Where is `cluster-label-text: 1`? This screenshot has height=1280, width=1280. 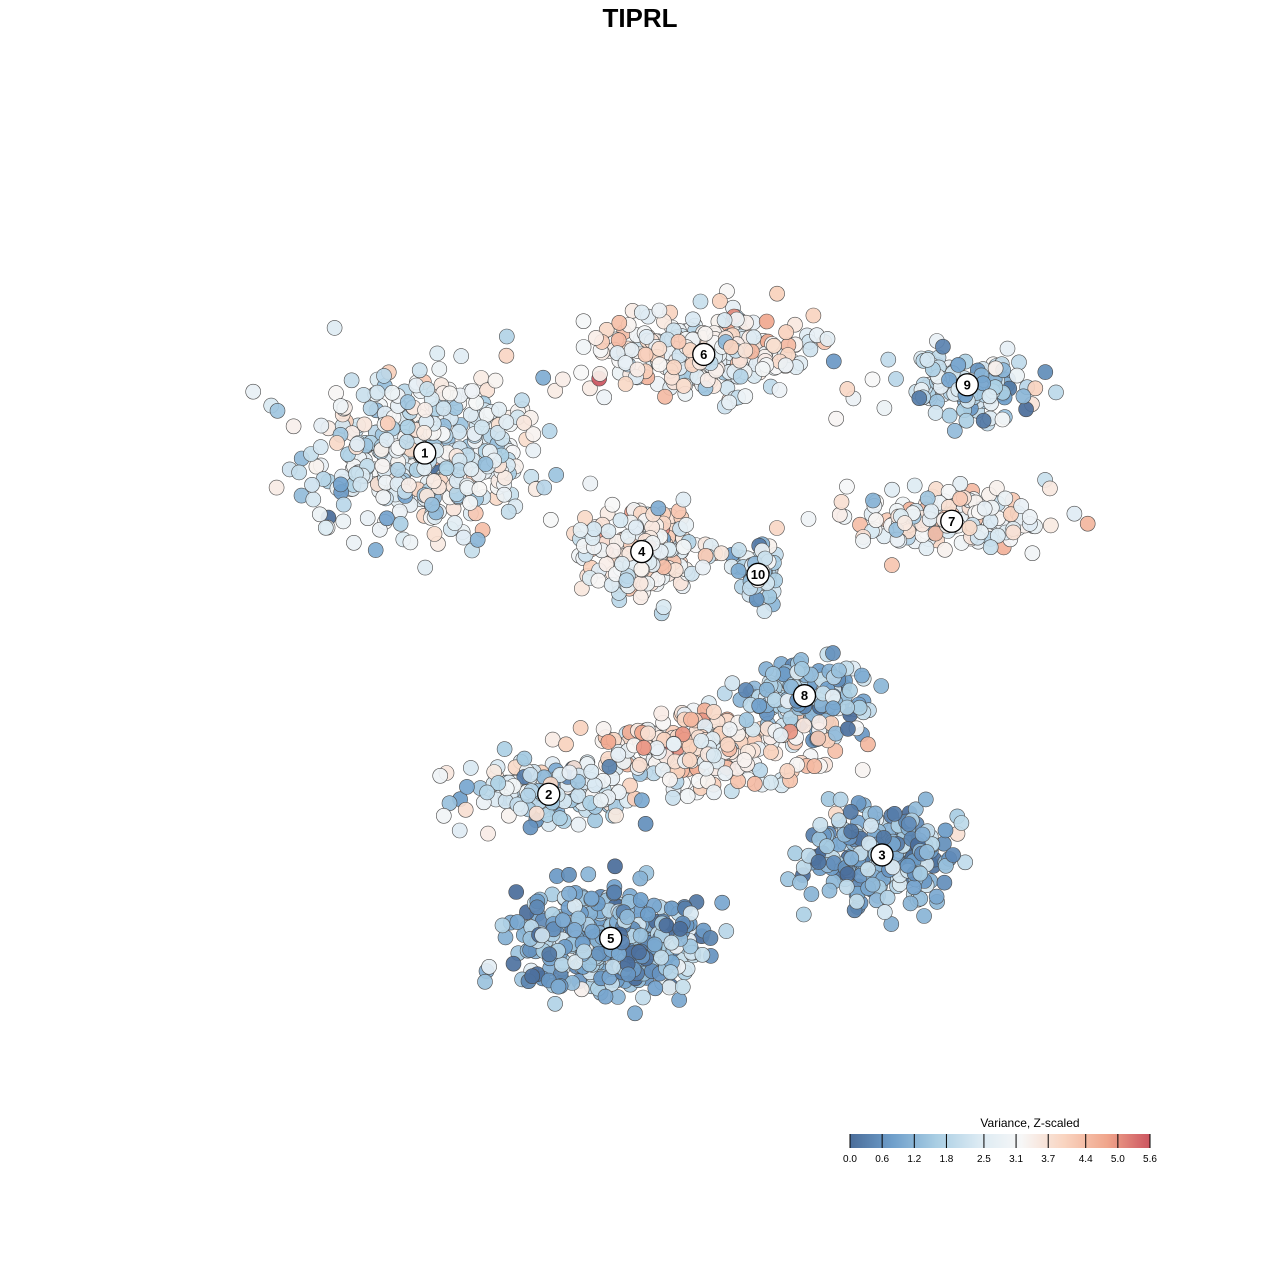
cluster-label-text: 1 is located at coordinates (424, 453).